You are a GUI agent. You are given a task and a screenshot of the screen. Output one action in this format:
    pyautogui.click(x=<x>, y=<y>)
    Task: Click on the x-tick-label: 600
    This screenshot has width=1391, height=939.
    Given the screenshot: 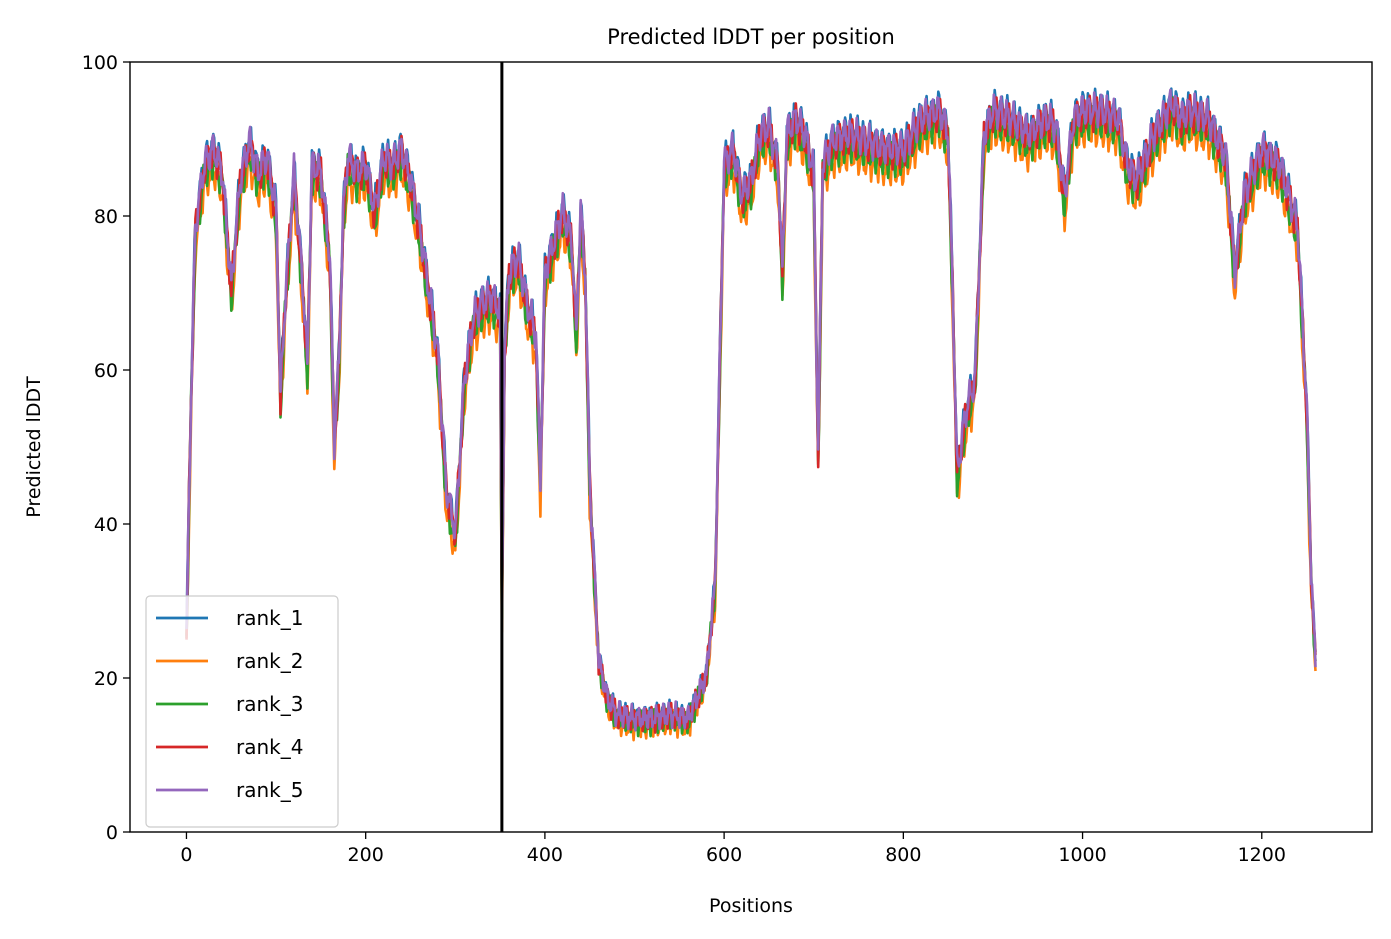 What is the action you would take?
    pyautogui.click(x=724, y=855)
    